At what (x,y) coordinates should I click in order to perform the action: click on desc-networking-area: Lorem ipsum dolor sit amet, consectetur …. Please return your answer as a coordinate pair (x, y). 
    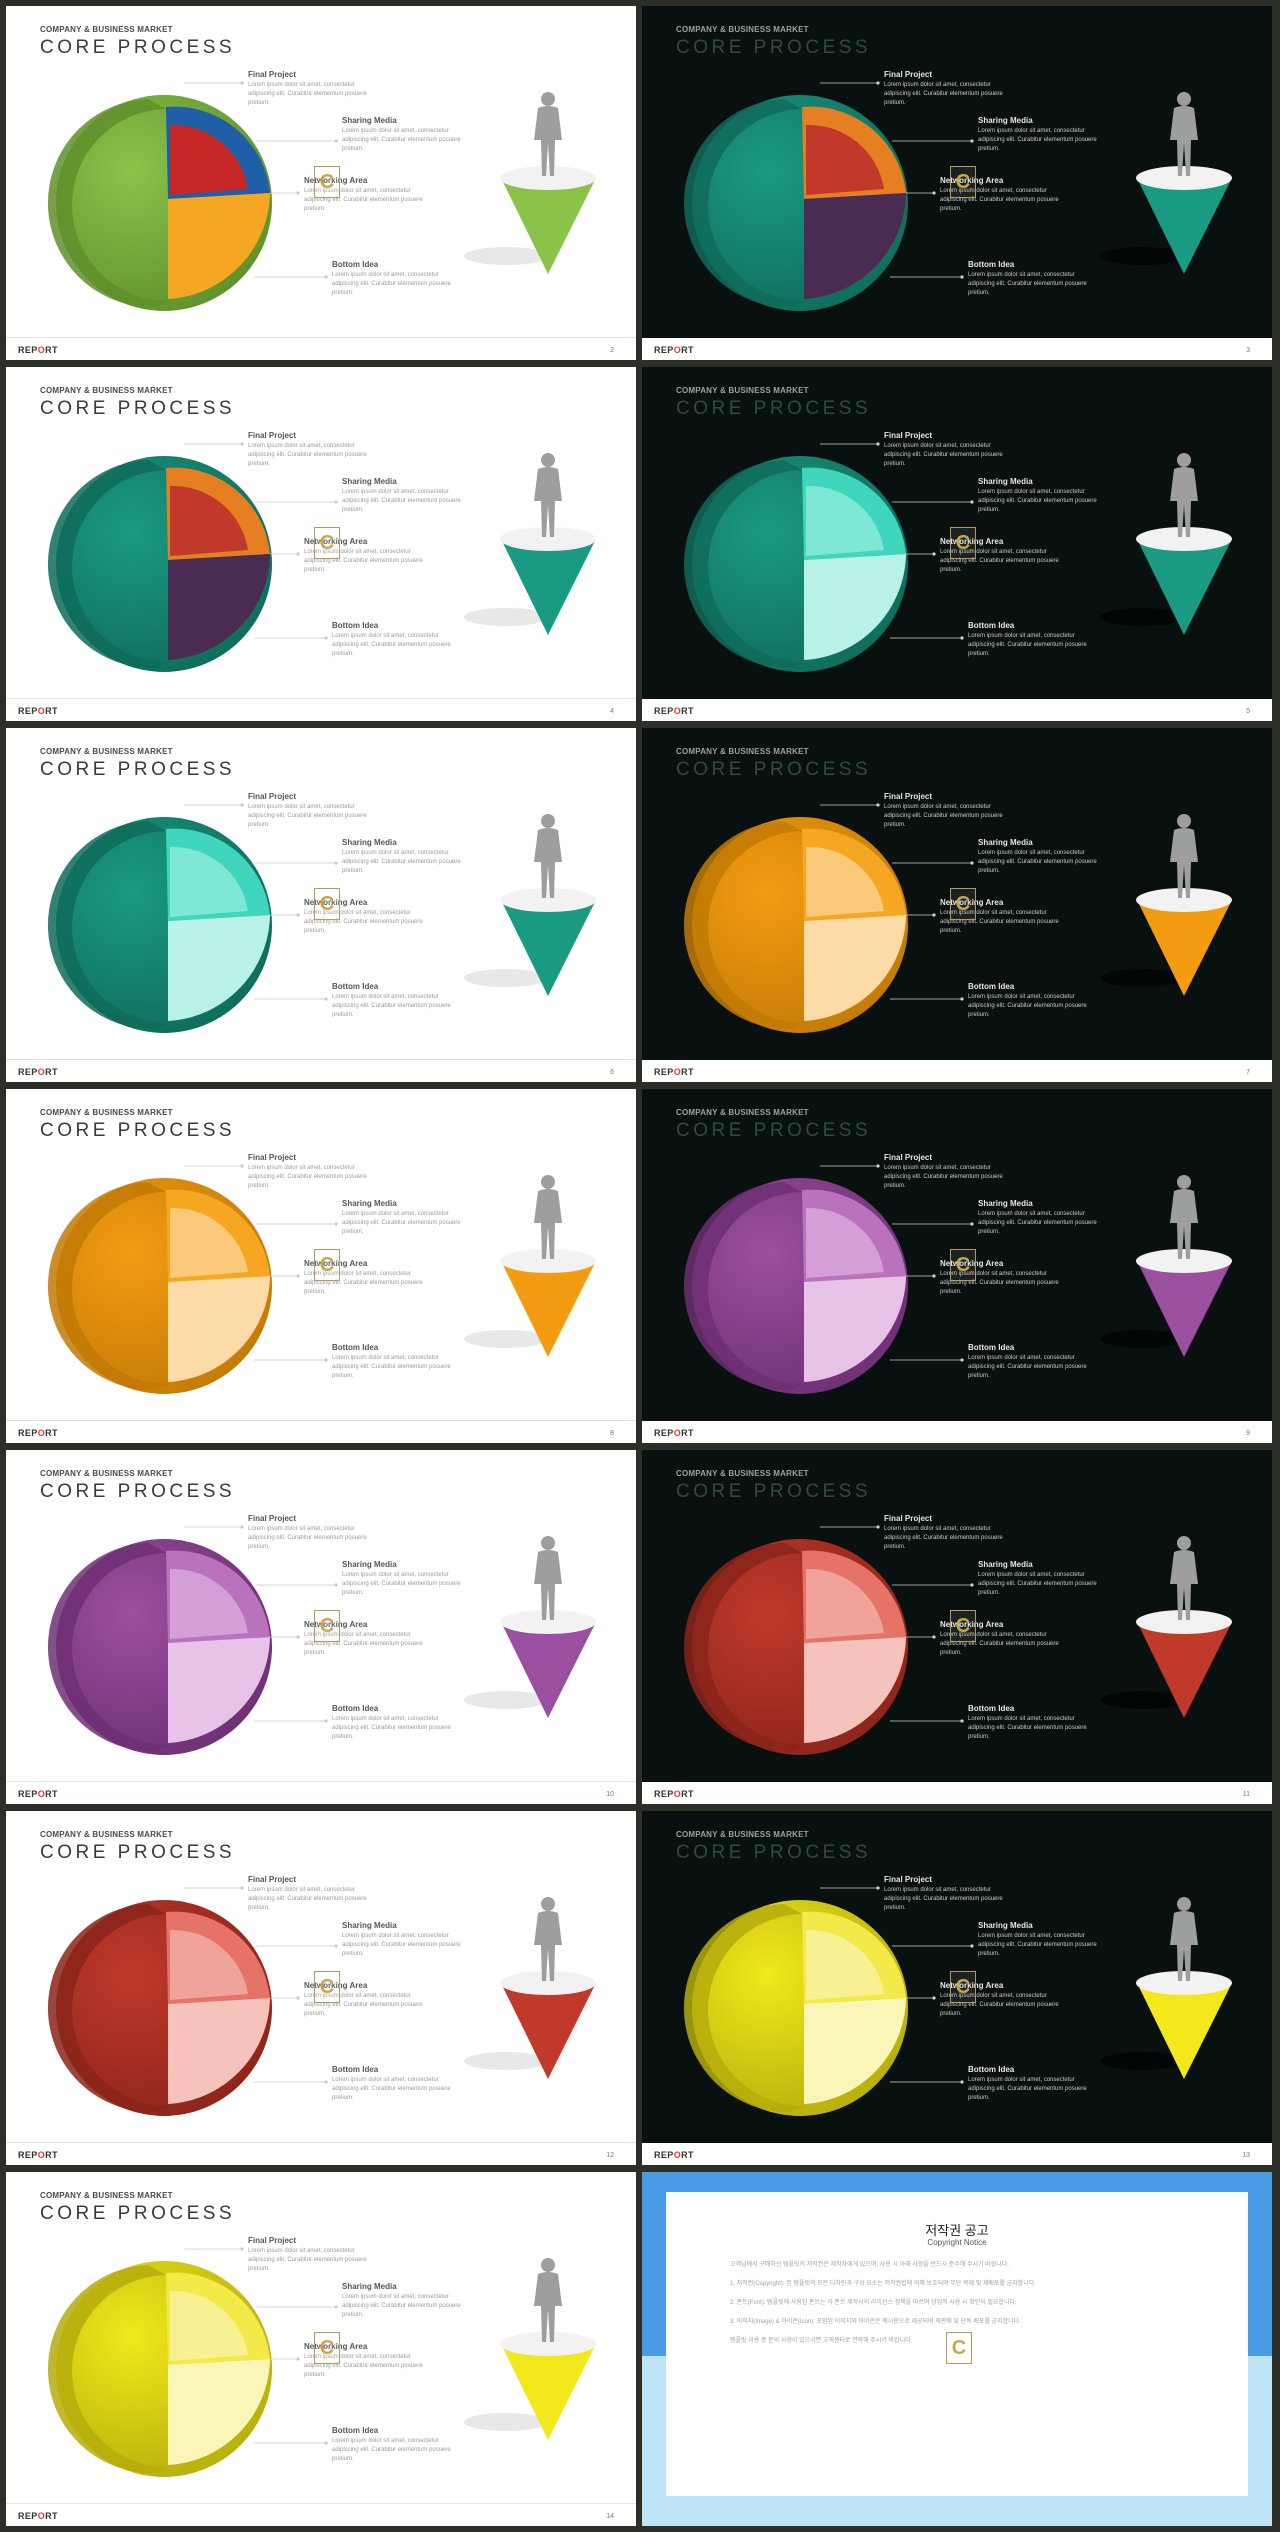
    Looking at the image, I should click on (999, 561).